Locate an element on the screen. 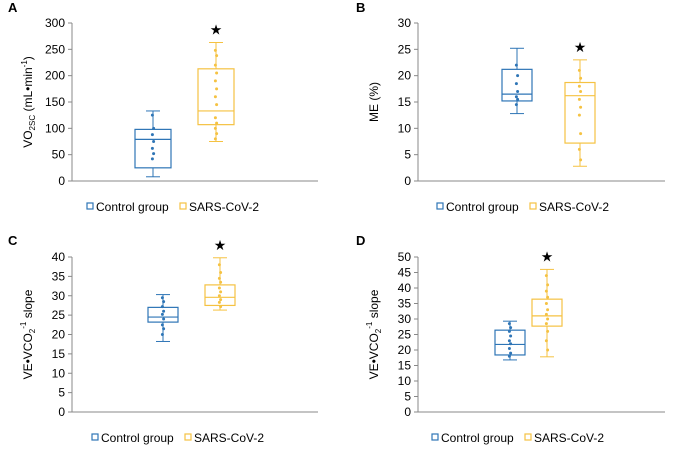 The image size is (685, 457). panel-label: A is located at coordinates (13, 7).